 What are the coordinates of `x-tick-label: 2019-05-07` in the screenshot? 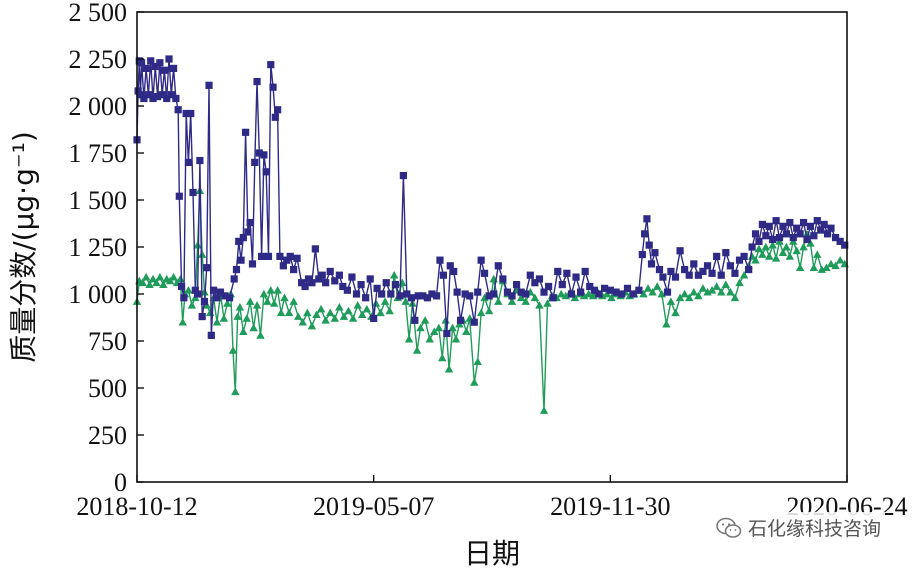 It's located at (373, 506).